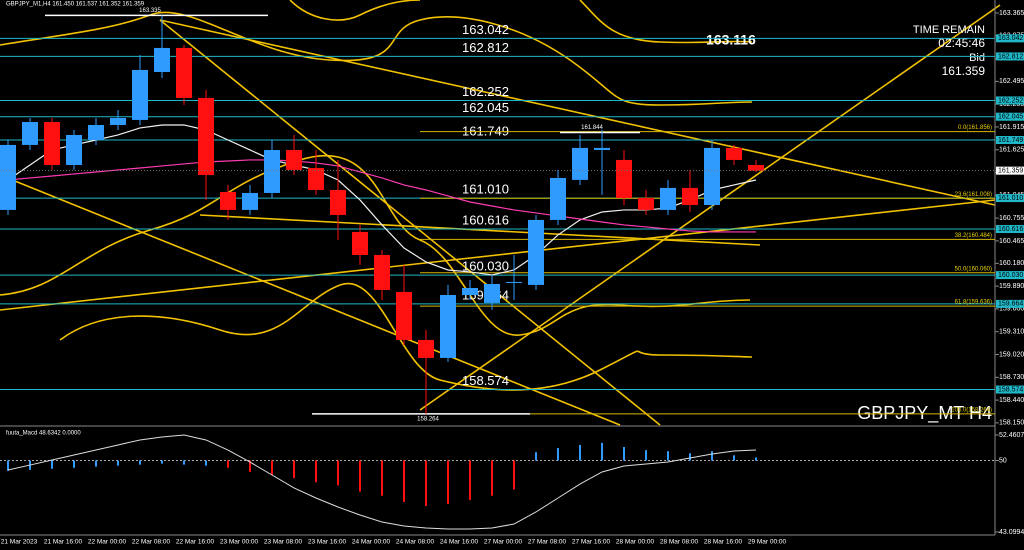 This screenshot has height=550, width=1024. I want to click on level-label: 162.812, so click(485, 47).